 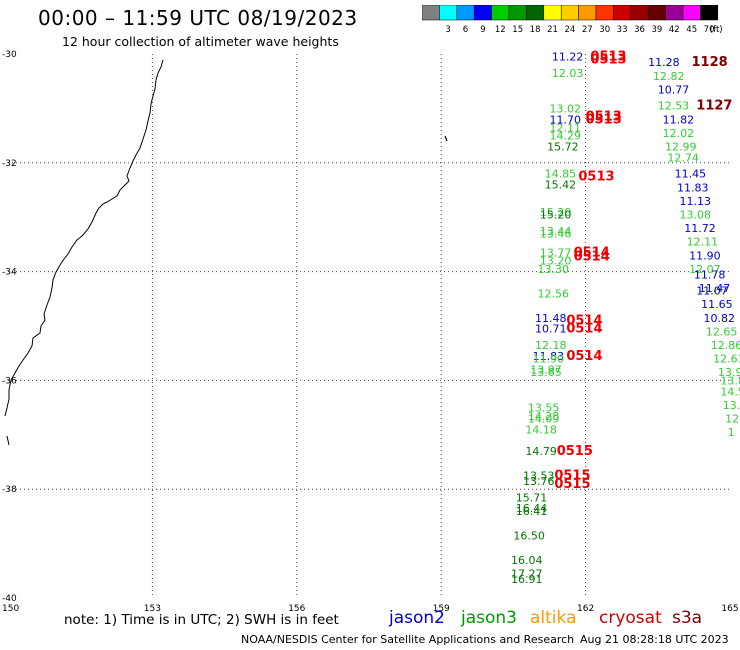 I want to click on wave-height-label: 12, so click(x=732, y=418).